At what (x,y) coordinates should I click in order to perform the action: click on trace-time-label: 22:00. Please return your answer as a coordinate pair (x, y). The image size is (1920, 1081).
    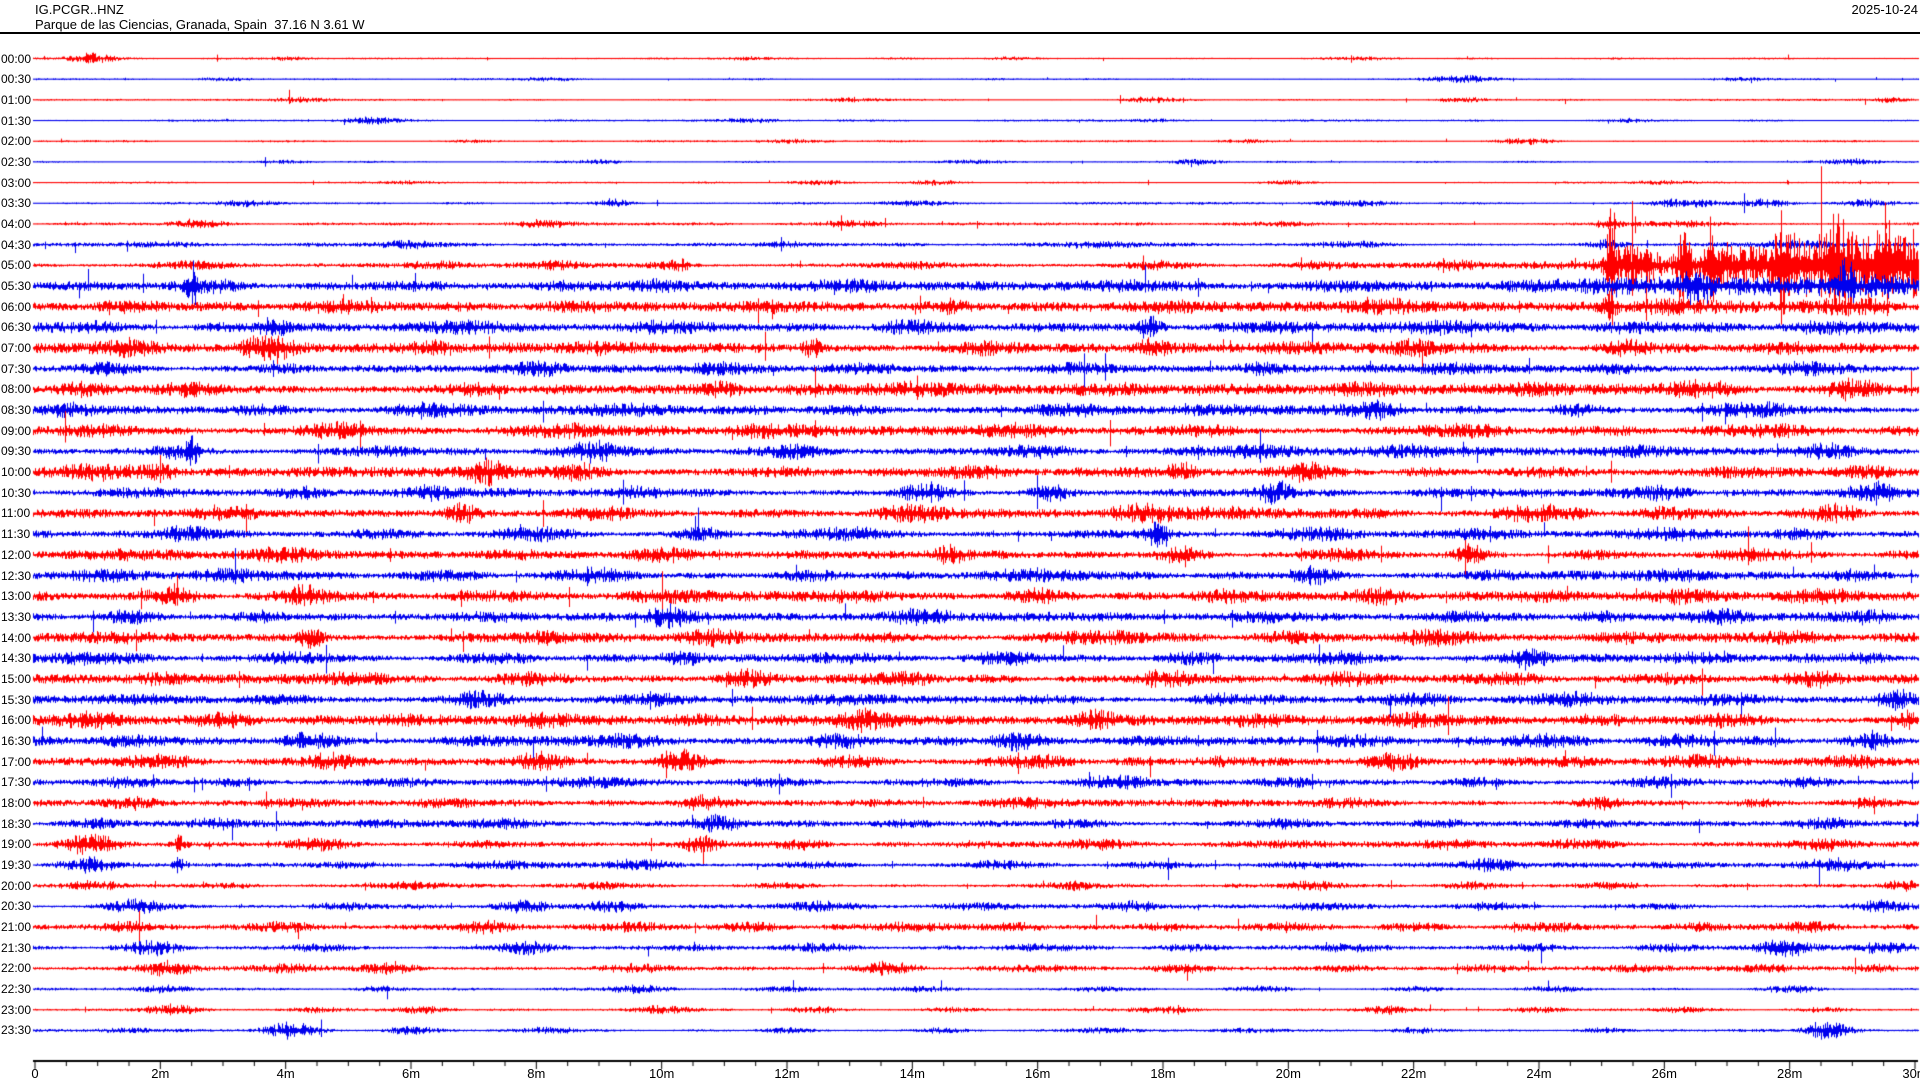
    Looking at the image, I should click on (16, 968).